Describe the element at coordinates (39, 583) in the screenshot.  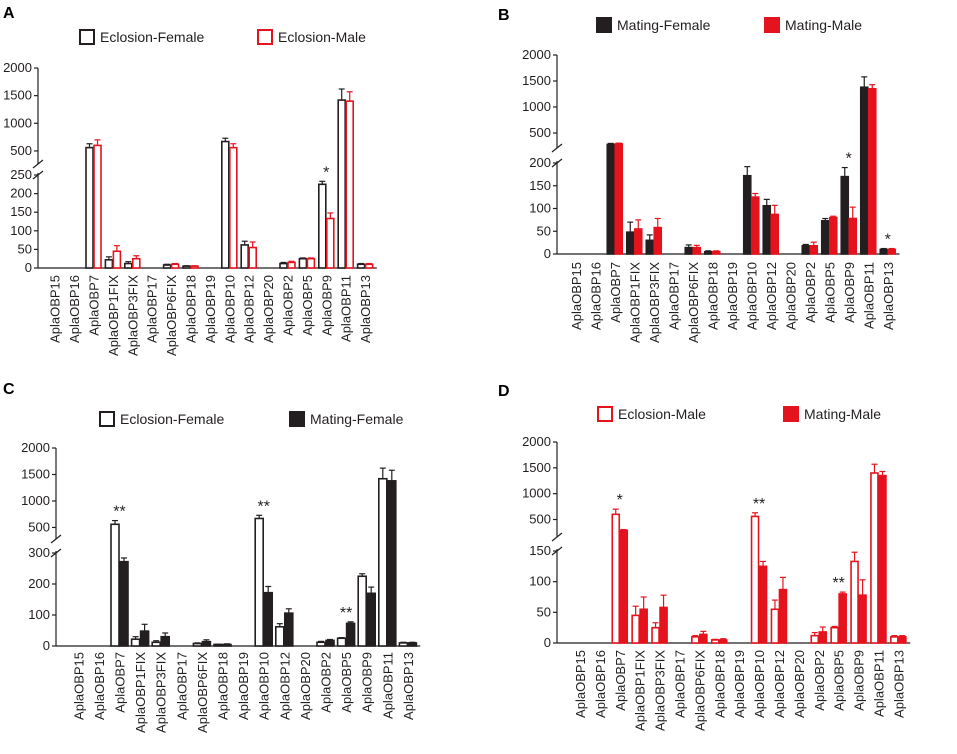
I see `y-tick-label: 200` at that location.